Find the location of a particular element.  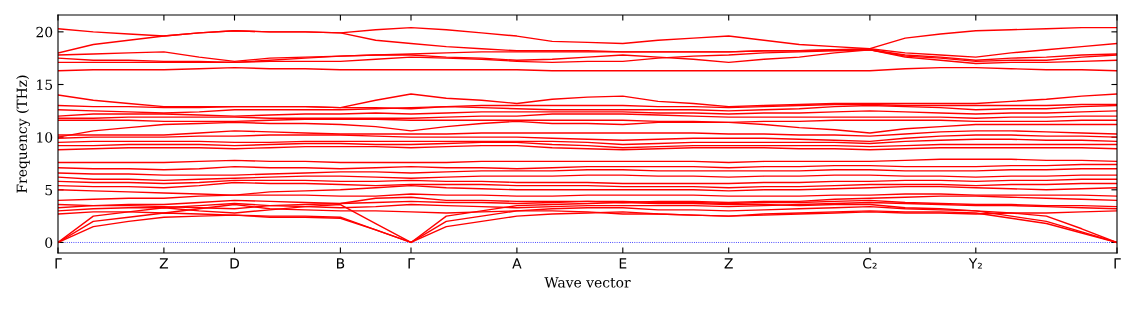

x-tick-label: A is located at coordinates (517, 263).